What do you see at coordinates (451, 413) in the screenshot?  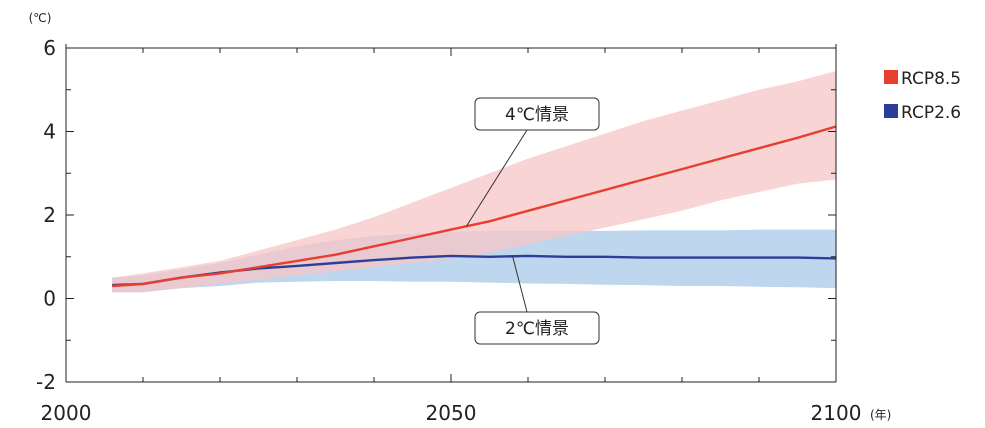 I see `x-tick-label: 2050` at bounding box center [451, 413].